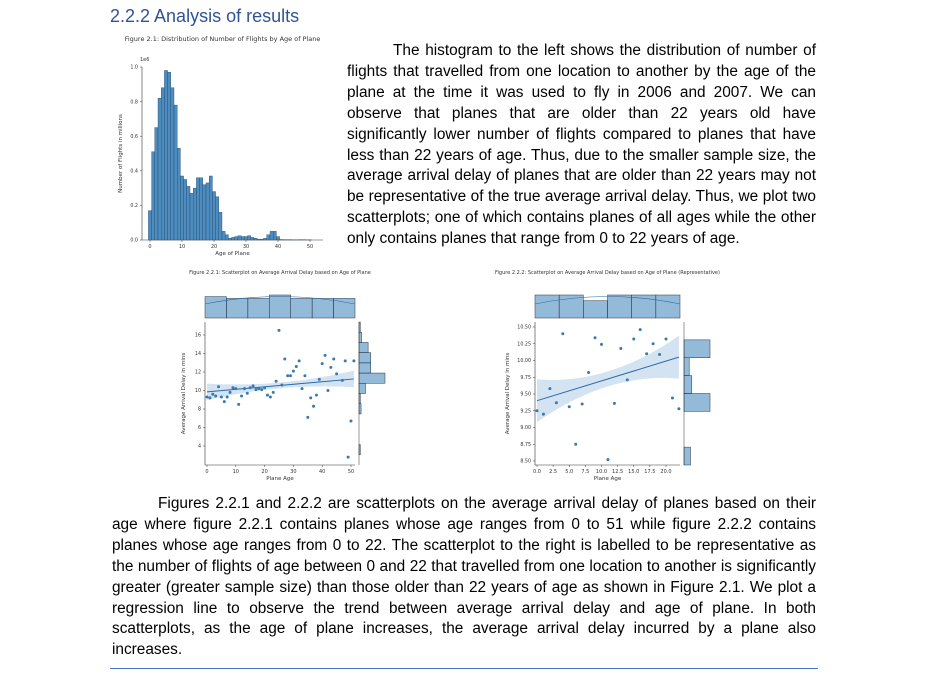  I want to click on x-tick-label: 50, so click(310, 247).